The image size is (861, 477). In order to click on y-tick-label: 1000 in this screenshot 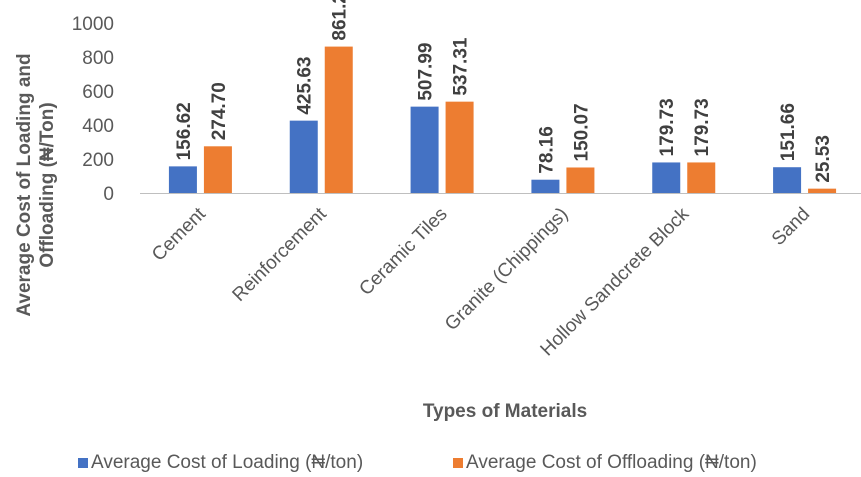, I will do `click(93, 24)`.